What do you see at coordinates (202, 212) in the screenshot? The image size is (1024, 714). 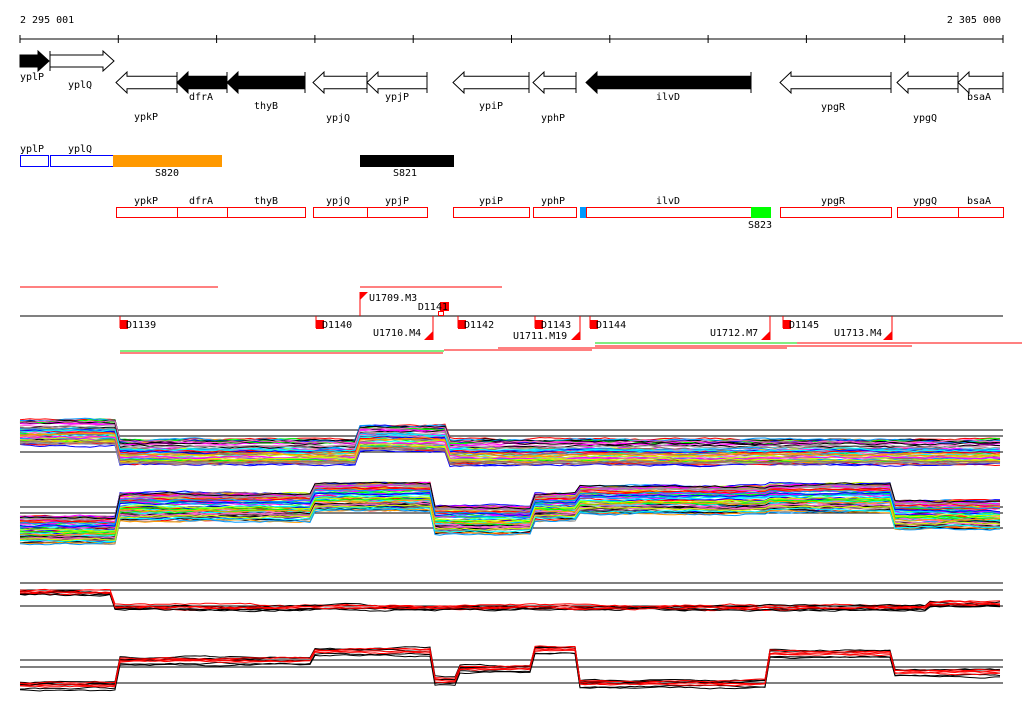 I see `segment-dfrA` at bounding box center [202, 212].